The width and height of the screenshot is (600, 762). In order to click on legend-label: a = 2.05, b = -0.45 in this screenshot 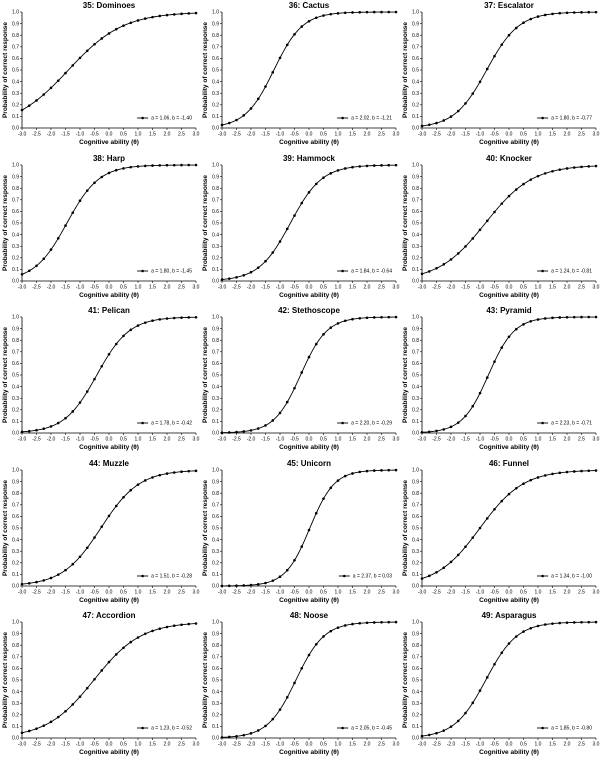, I will do `click(371, 729)`.